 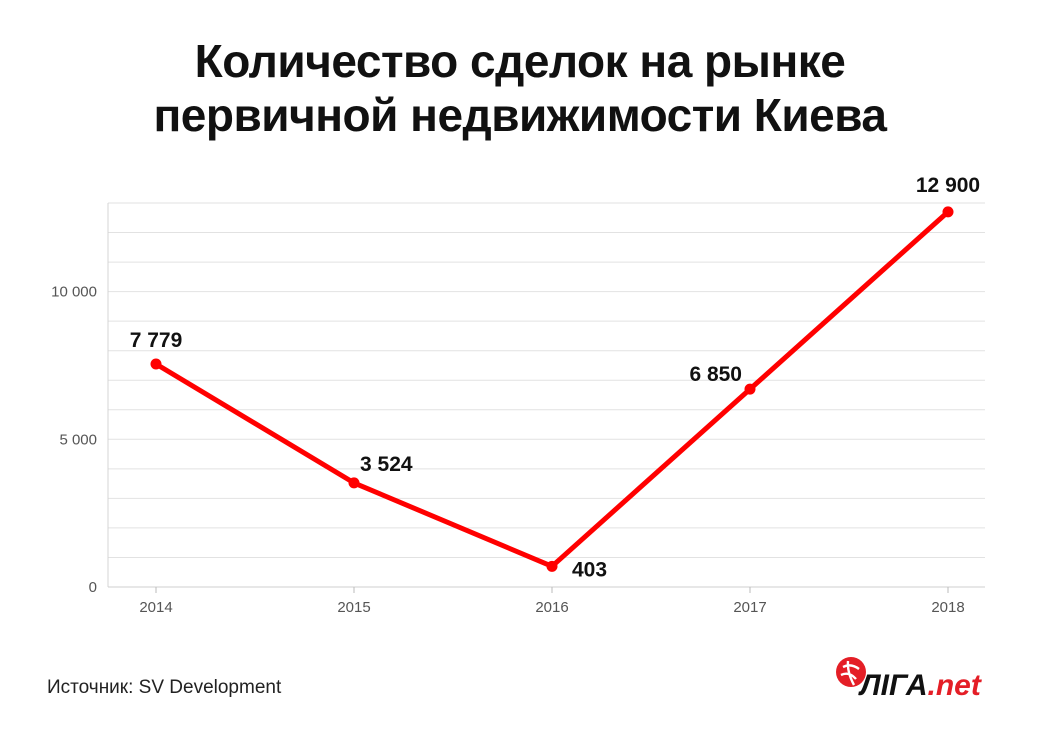 I want to click on data-label: 403, so click(x=589, y=569).